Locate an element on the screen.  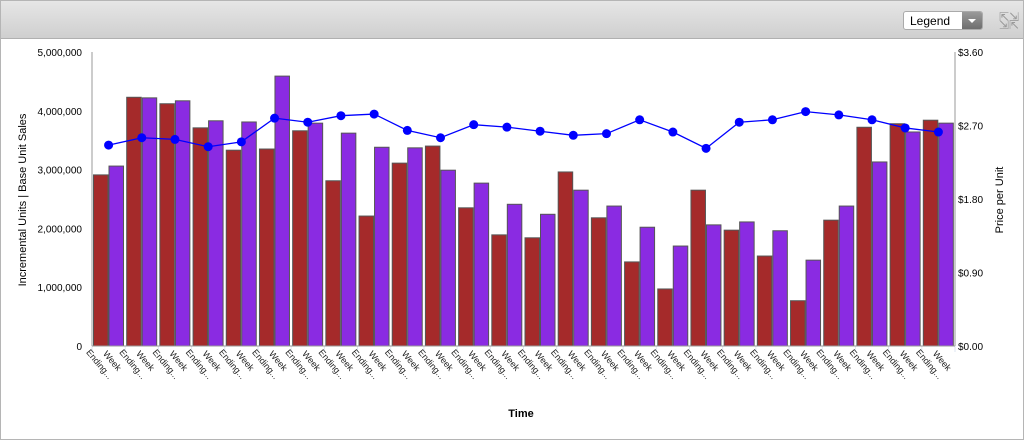
y2-tick-label: $2.70 is located at coordinates (970, 127).